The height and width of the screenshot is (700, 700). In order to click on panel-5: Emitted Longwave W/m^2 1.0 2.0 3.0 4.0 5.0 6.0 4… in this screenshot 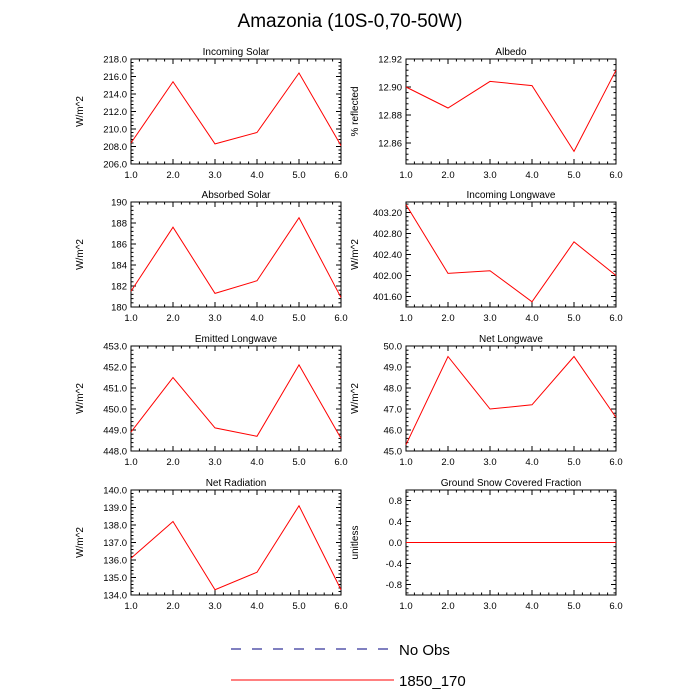, I will do `click(211, 401)`.